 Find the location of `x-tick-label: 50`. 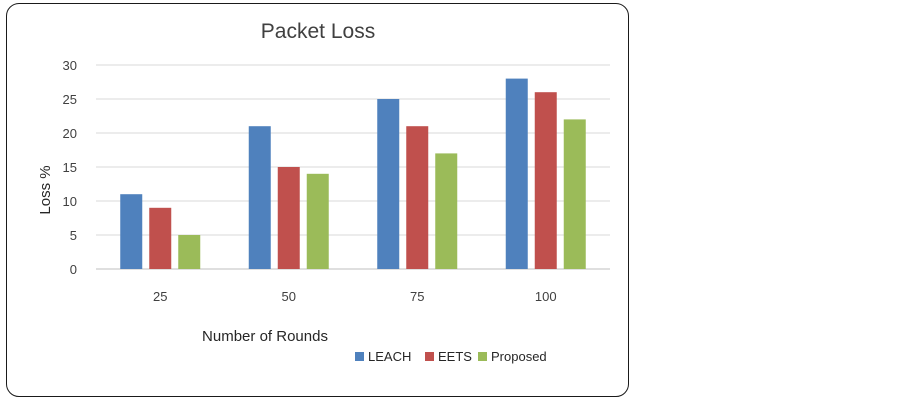

x-tick-label: 50 is located at coordinates (289, 296).